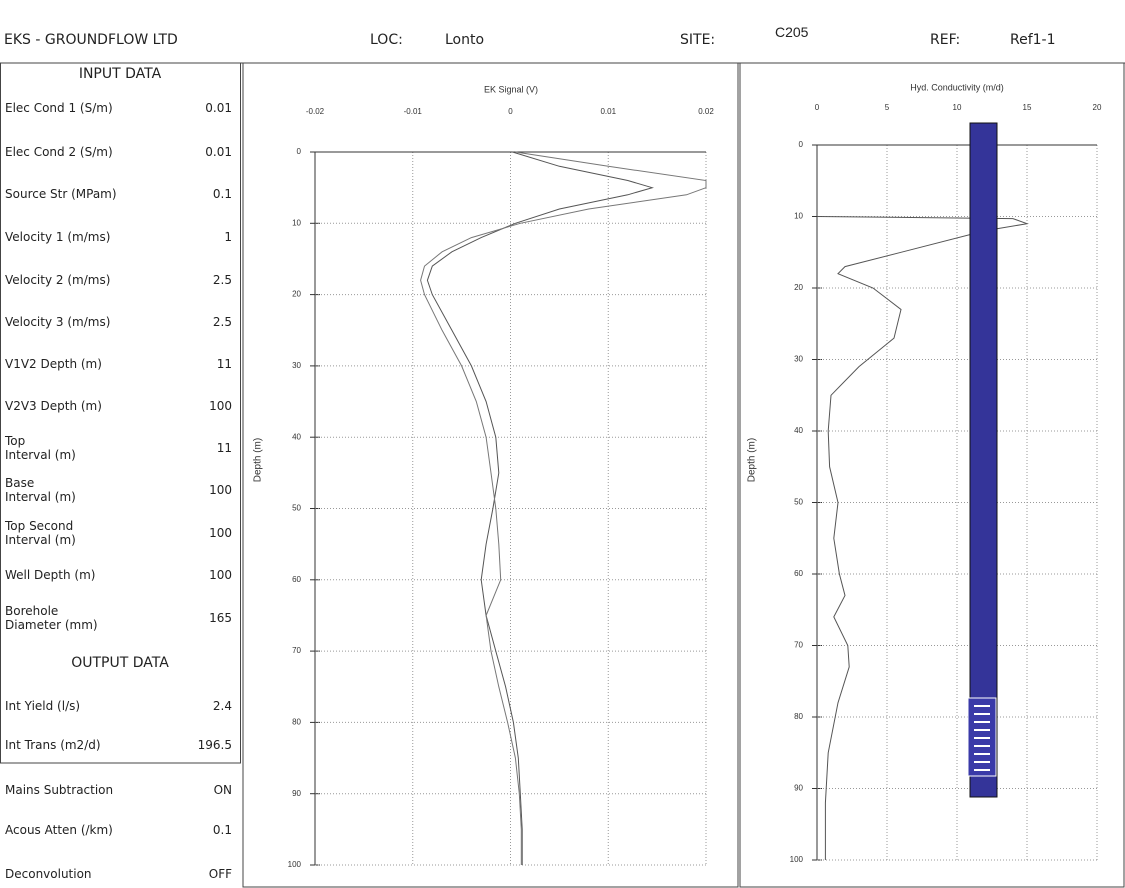  I want to click on row-label: V2V3 Depth (m), so click(53, 406).